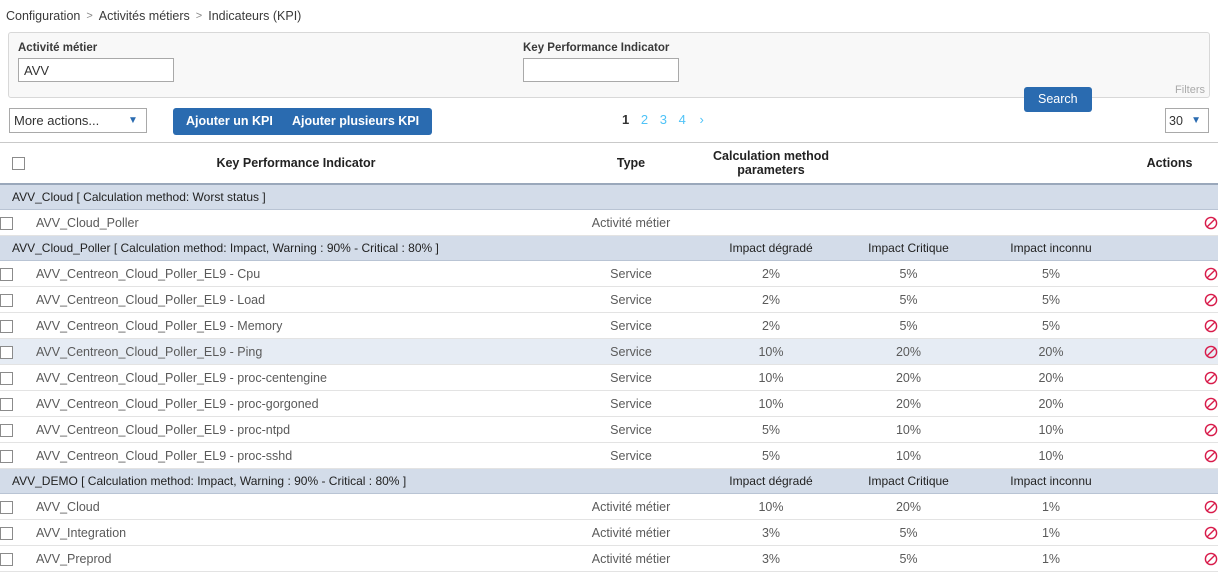 Image resolution: width=1218 pixels, height=572 pixels. I want to click on page-size-select: 30, so click(1187, 120).